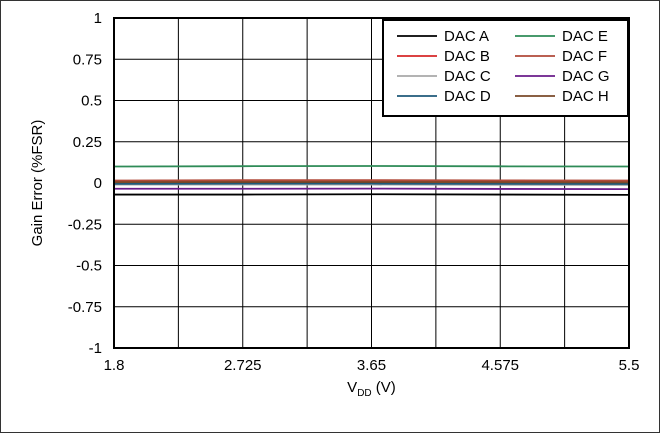  What do you see at coordinates (586, 76) in the screenshot?
I see `legend-label-dac-g: DAC G` at bounding box center [586, 76].